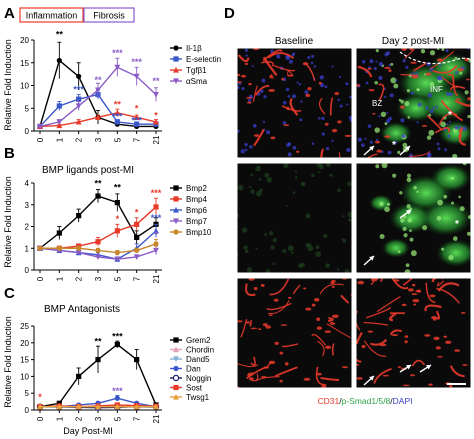 The image size is (474, 439). I want to click on psmad-signal, so click(453, 253).